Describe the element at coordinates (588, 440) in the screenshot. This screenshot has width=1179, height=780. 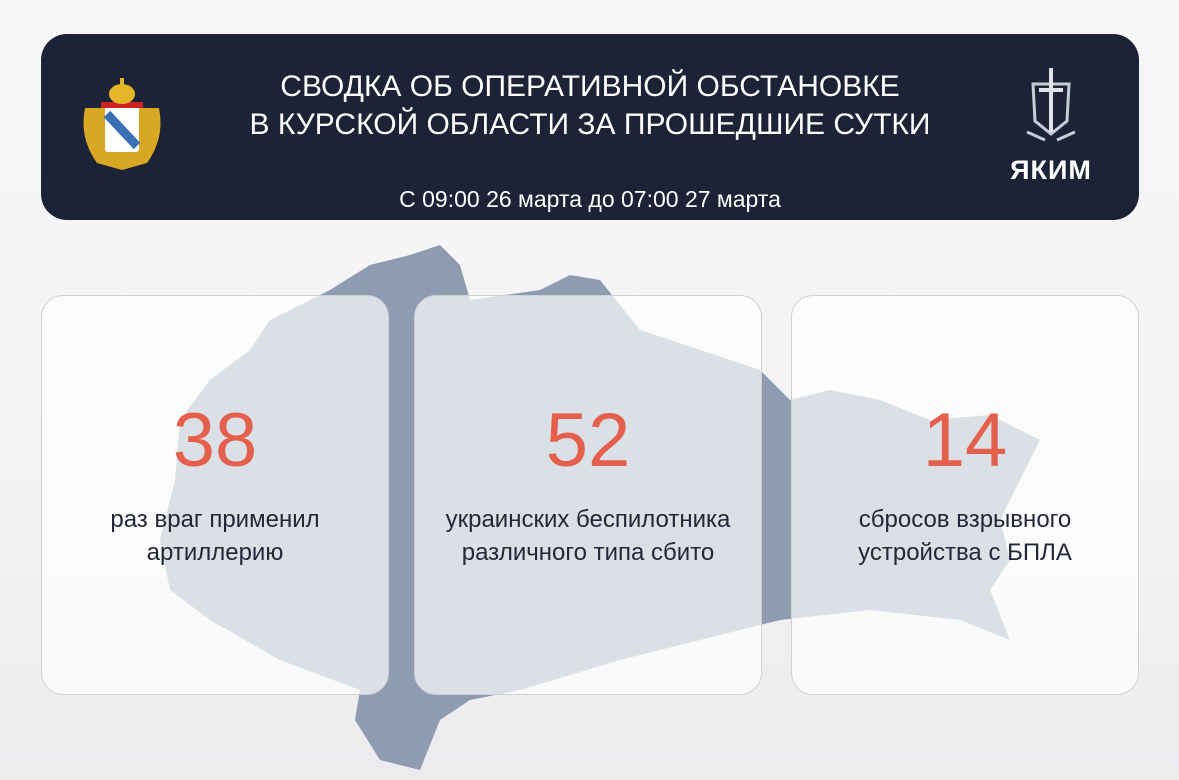
I see `stat-value: 52` at that location.